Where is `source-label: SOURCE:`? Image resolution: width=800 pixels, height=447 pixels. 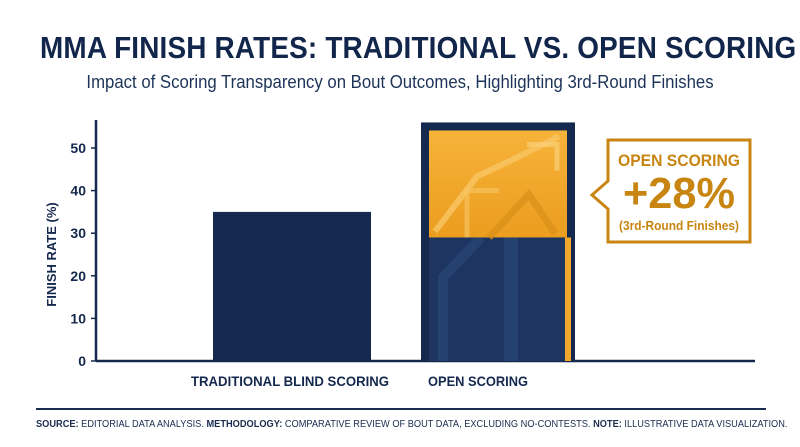
source-label: SOURCE: is located at coordinates (57, 424).